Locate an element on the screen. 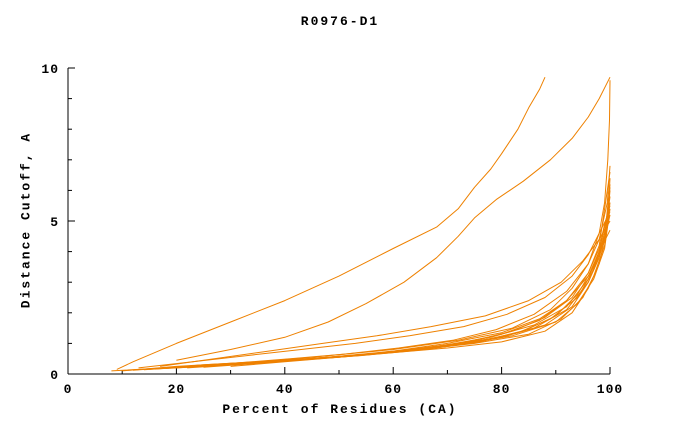 The image size is (680, 440). x-axis-label: Percent of Residues (CA) is located at coordinates (340, 409).